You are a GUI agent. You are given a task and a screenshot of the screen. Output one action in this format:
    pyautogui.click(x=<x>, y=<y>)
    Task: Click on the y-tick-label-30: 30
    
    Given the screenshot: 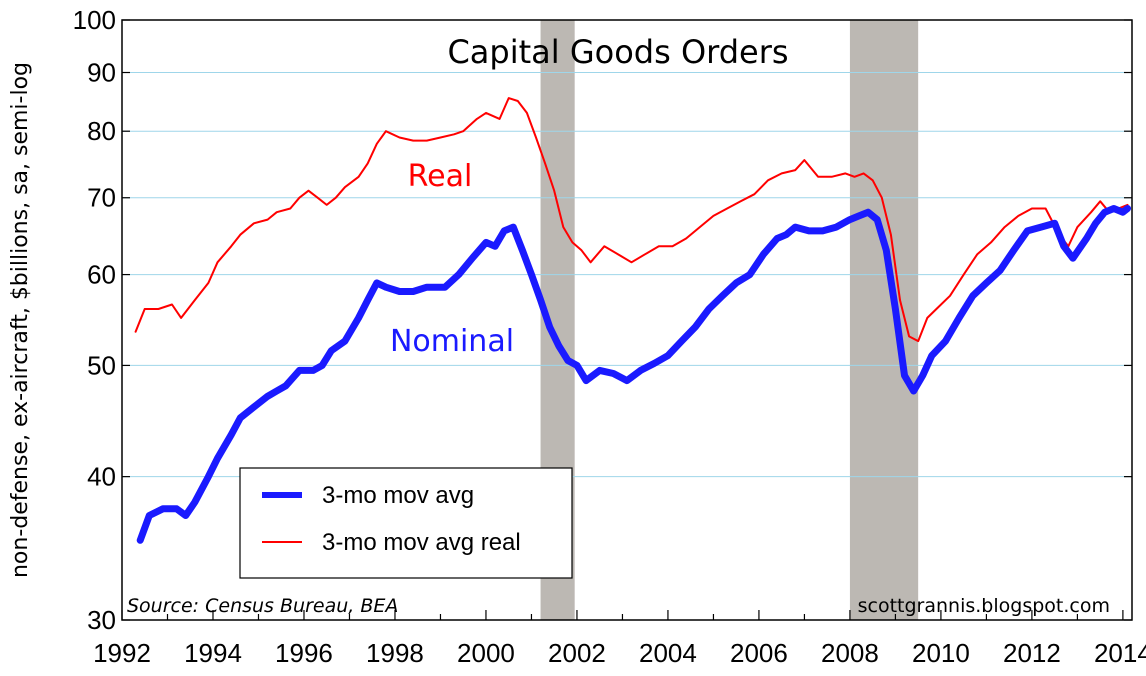 What is the action you would take?
    pyautogui.click(x=101, y=620)
    